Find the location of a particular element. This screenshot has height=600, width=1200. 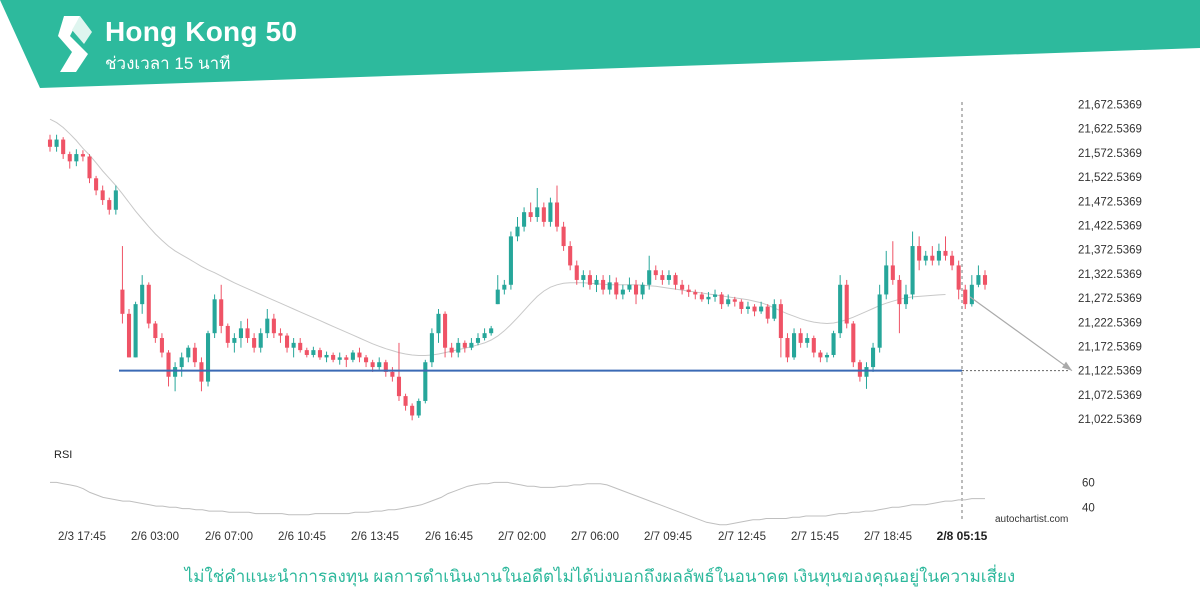

header-band is located at coordinates (600, 44).